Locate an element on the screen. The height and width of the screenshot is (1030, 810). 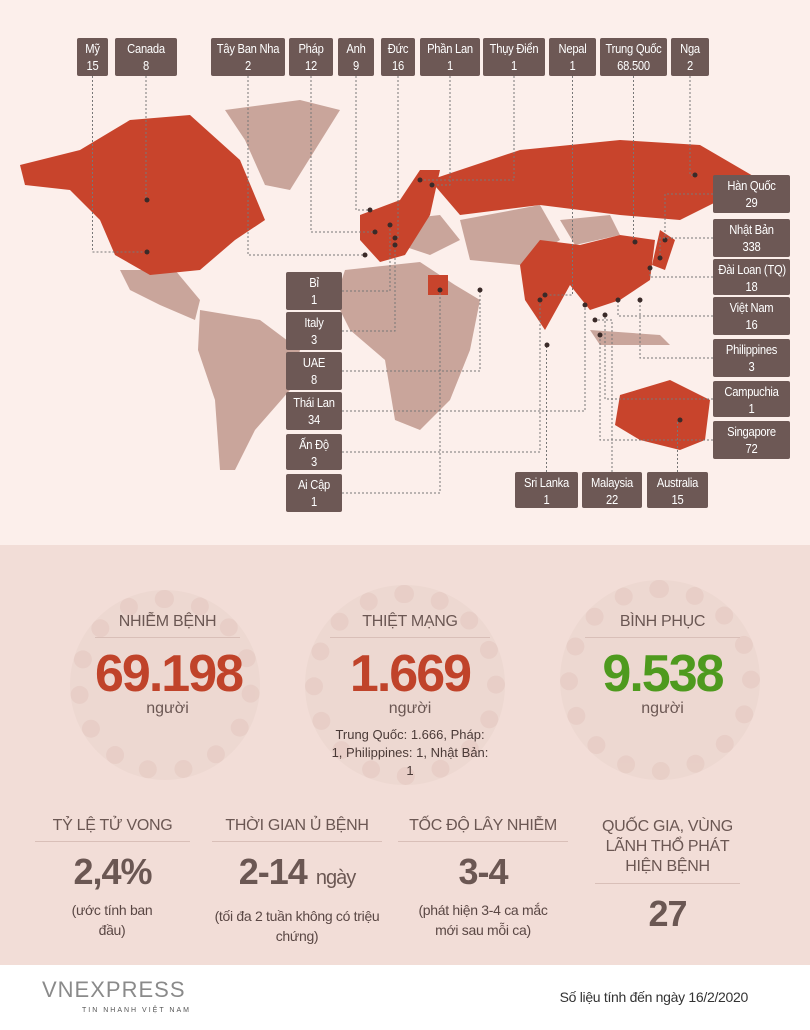
country-name: Ai Cập is located at coordinates (314, 484).